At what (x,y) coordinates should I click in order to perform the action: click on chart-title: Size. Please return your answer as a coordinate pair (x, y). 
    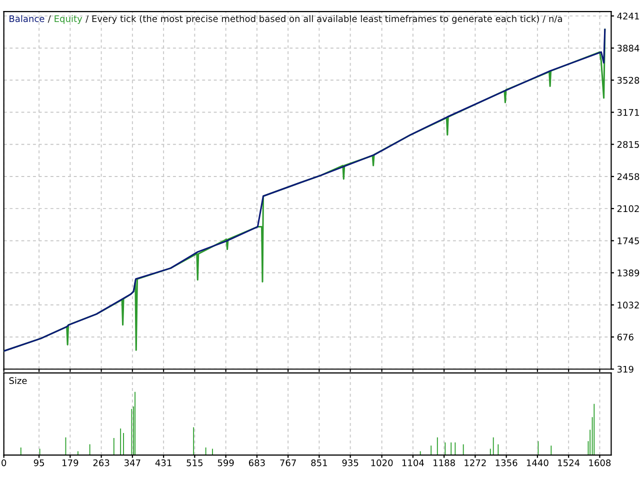
    Looking at the image, I should click on (18, 380).